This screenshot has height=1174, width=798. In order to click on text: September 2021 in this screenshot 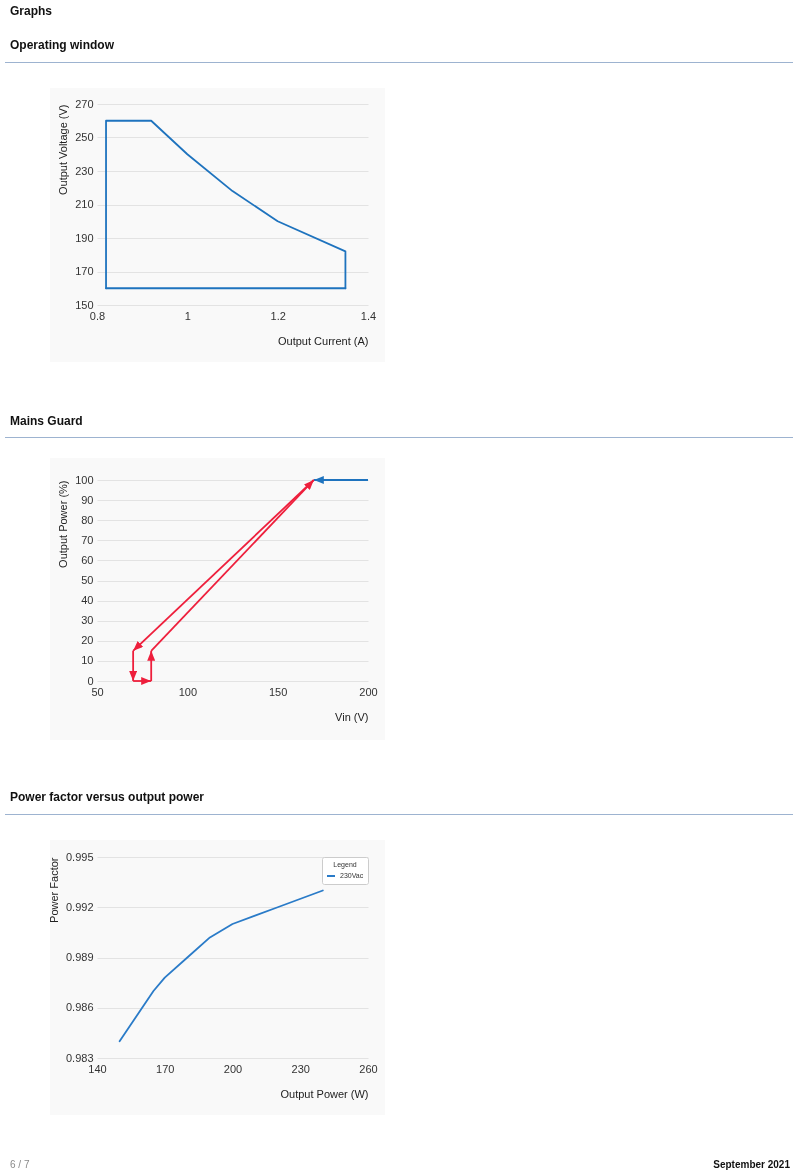, I will do `click(751, 1165)`.